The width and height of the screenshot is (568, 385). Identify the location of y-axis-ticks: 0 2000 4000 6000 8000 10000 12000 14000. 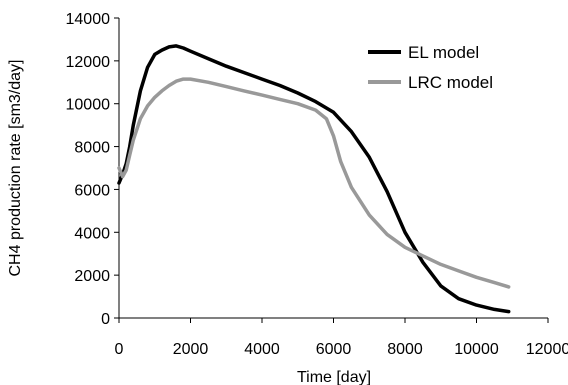
(92, 169).